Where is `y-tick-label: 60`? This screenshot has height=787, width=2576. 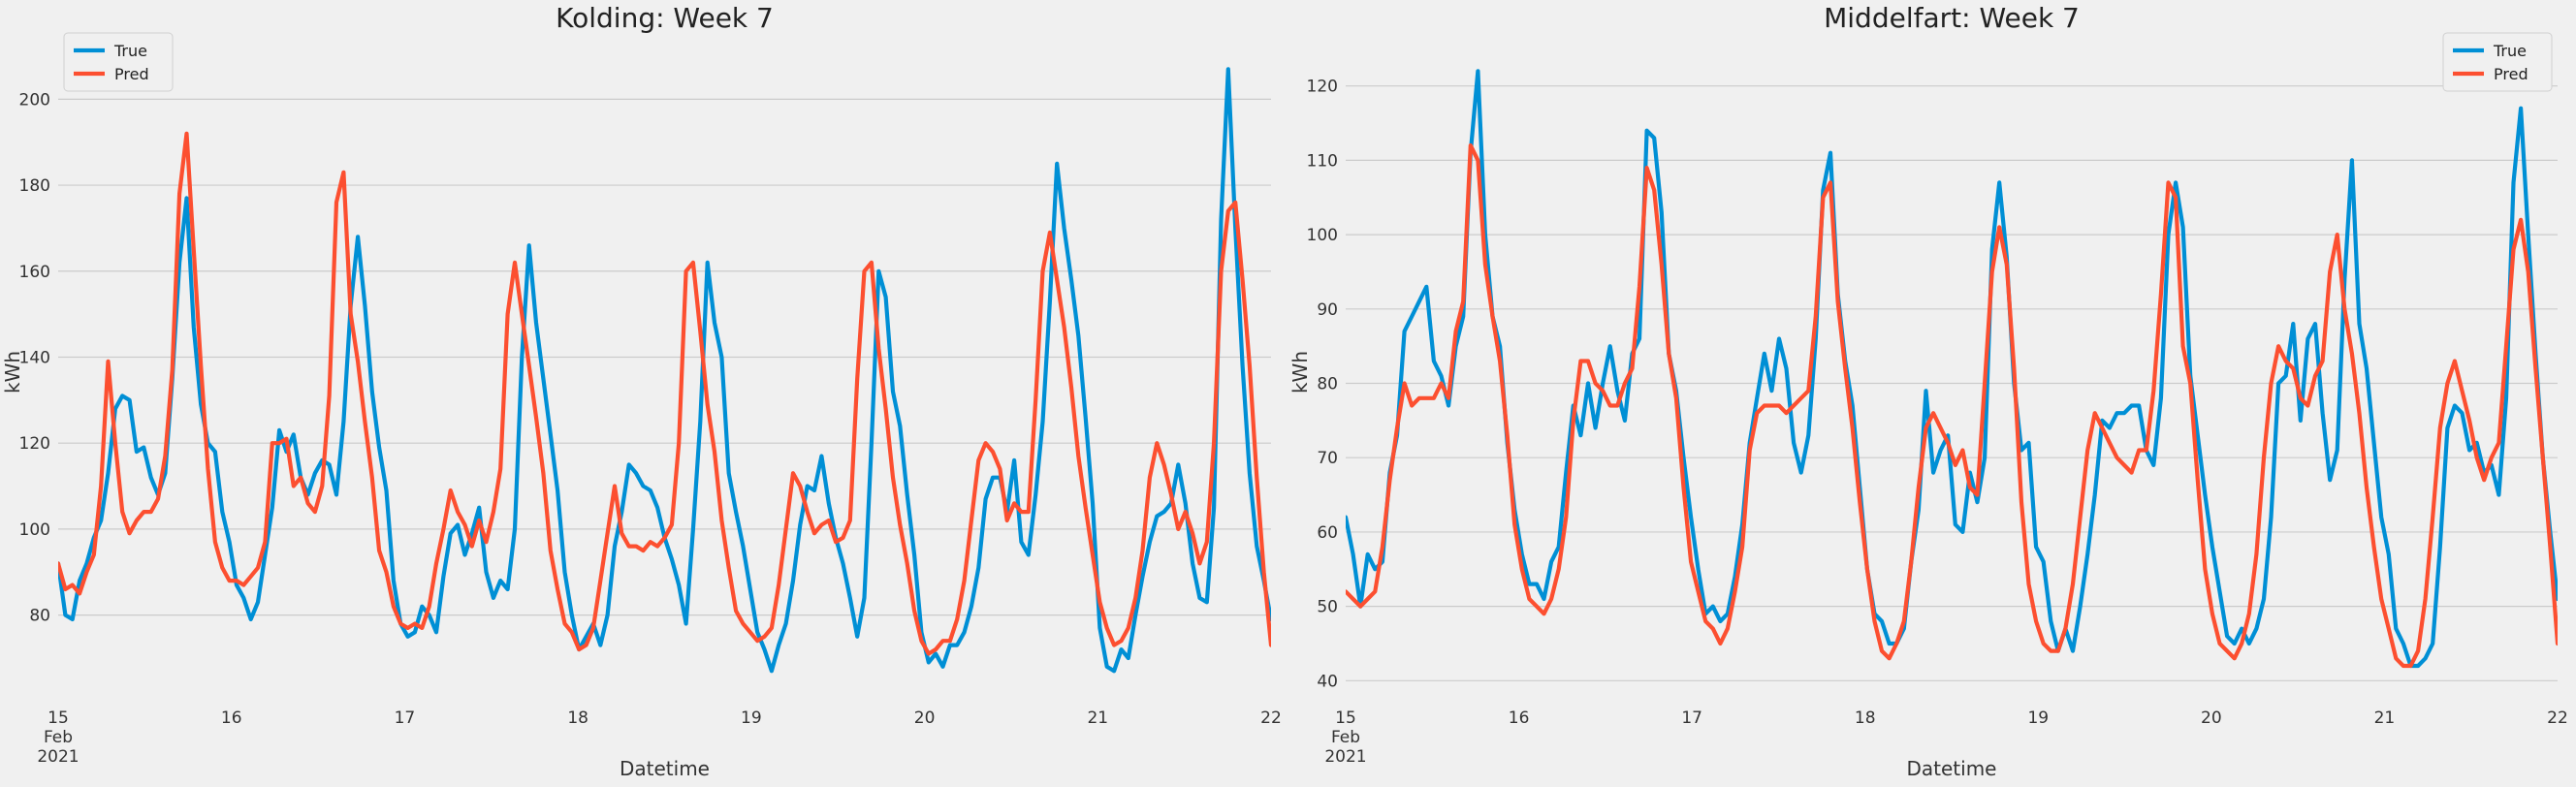 y-tick-label: 60 is located at coordinates (1327, 533).